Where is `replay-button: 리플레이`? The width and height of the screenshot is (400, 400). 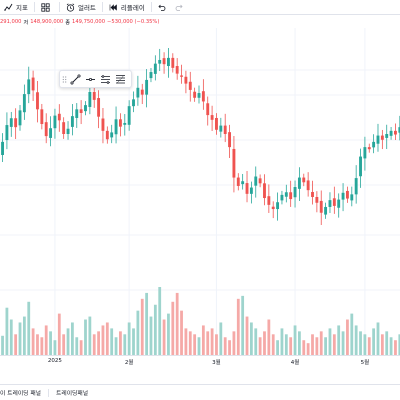 replay-button: 리플레이 is located at coordinates (127, 7).